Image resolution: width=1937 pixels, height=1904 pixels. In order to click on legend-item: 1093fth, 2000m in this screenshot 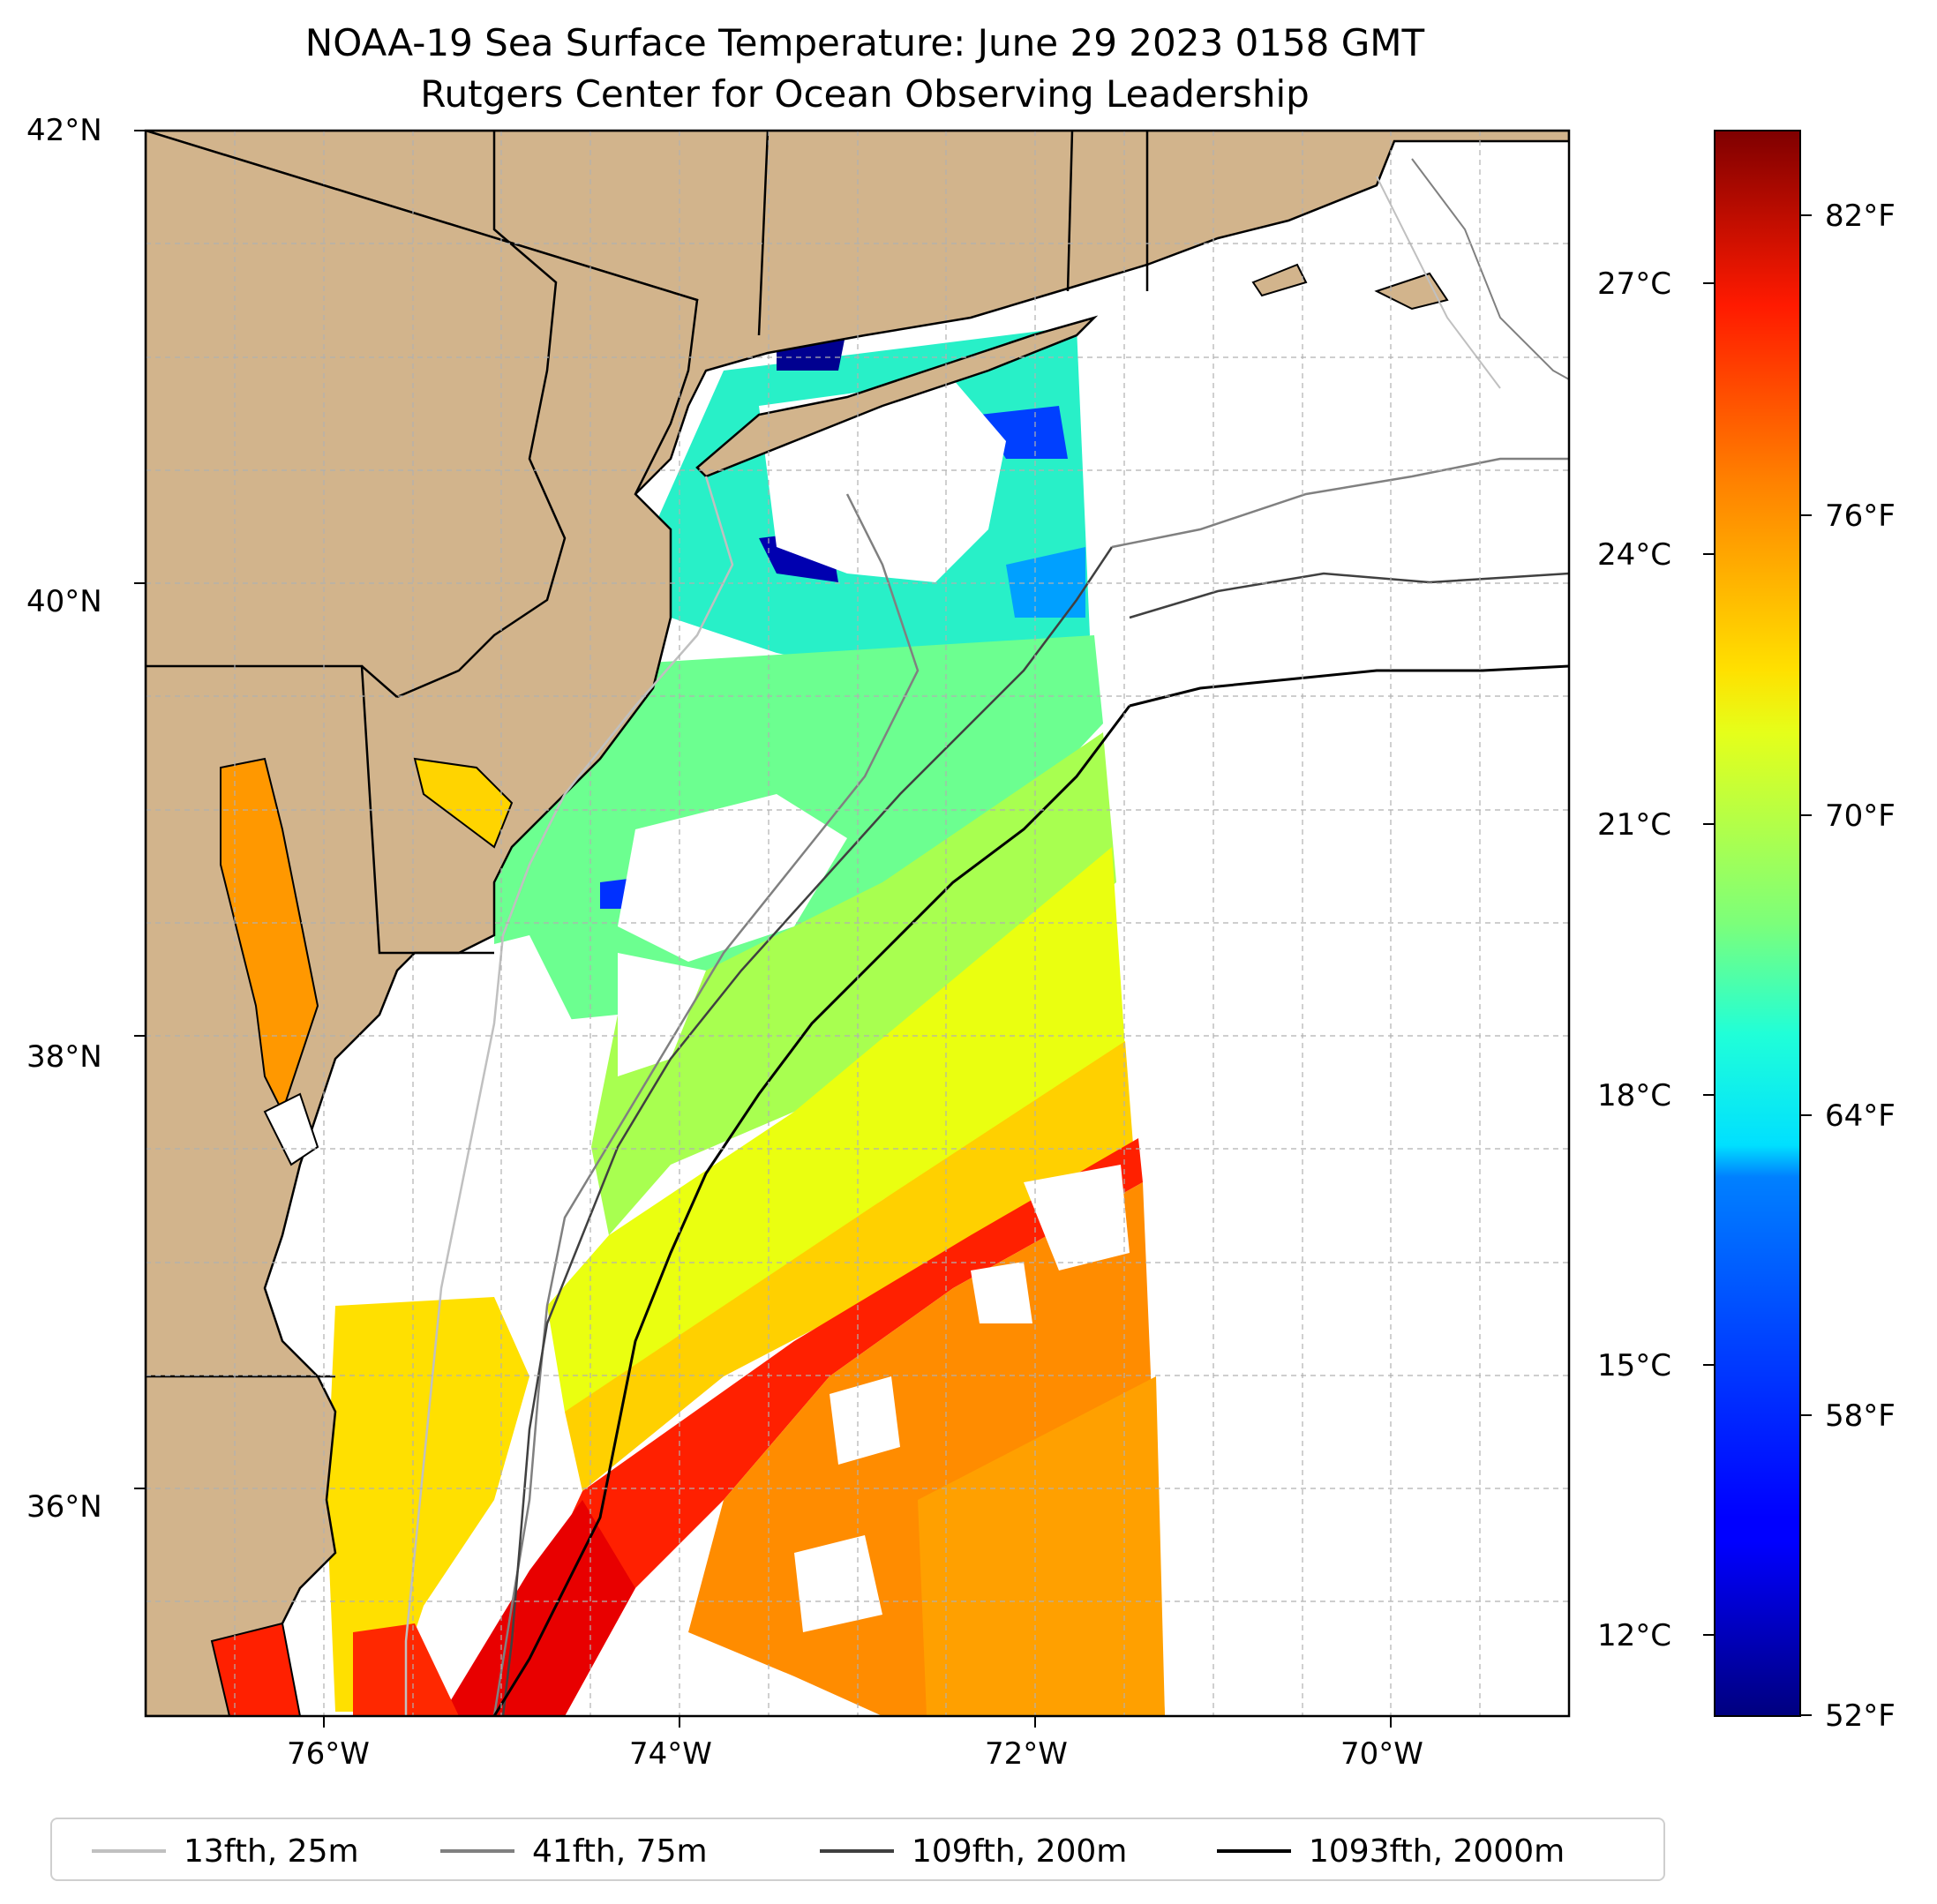, I will do `click(1391, 1851)`.